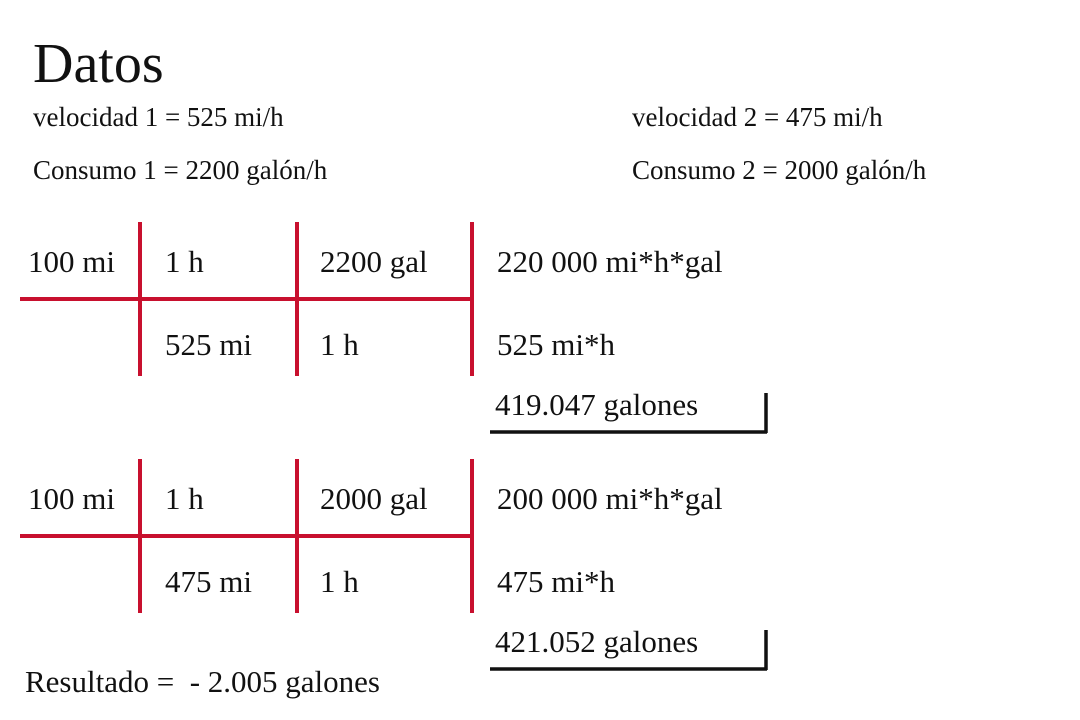 The width and height of the screenshot is (1080, 720). I want to click on result: 419.047 galones, so click(596, 404).